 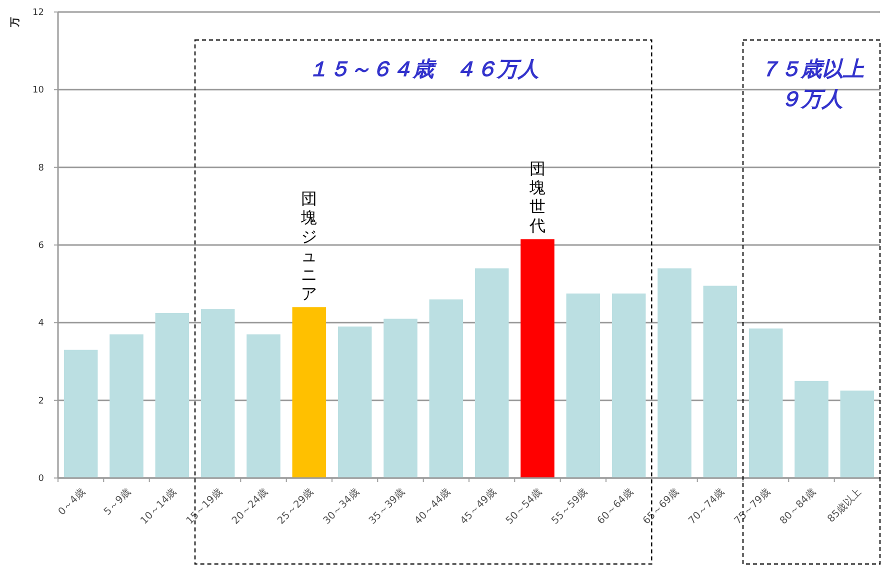 I want to click on x-tick-label: 35～39歳, so click(x=387, y=506).